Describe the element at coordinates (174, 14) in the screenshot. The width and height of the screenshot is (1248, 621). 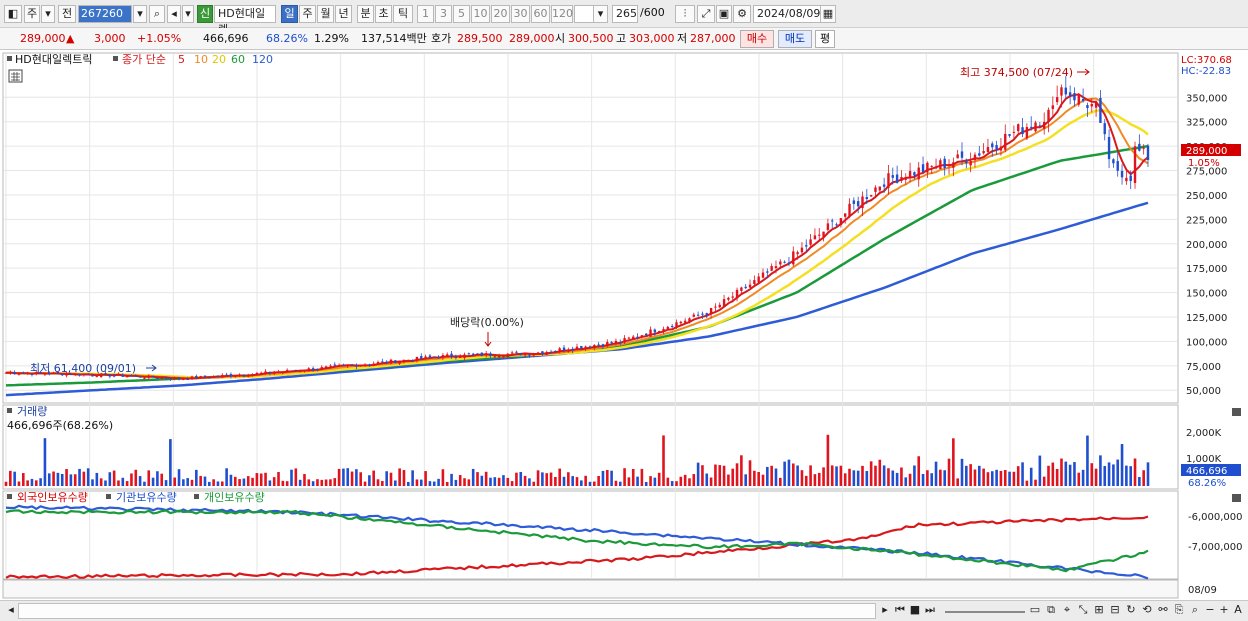
I see `speaker-icon: ◂` at that location.